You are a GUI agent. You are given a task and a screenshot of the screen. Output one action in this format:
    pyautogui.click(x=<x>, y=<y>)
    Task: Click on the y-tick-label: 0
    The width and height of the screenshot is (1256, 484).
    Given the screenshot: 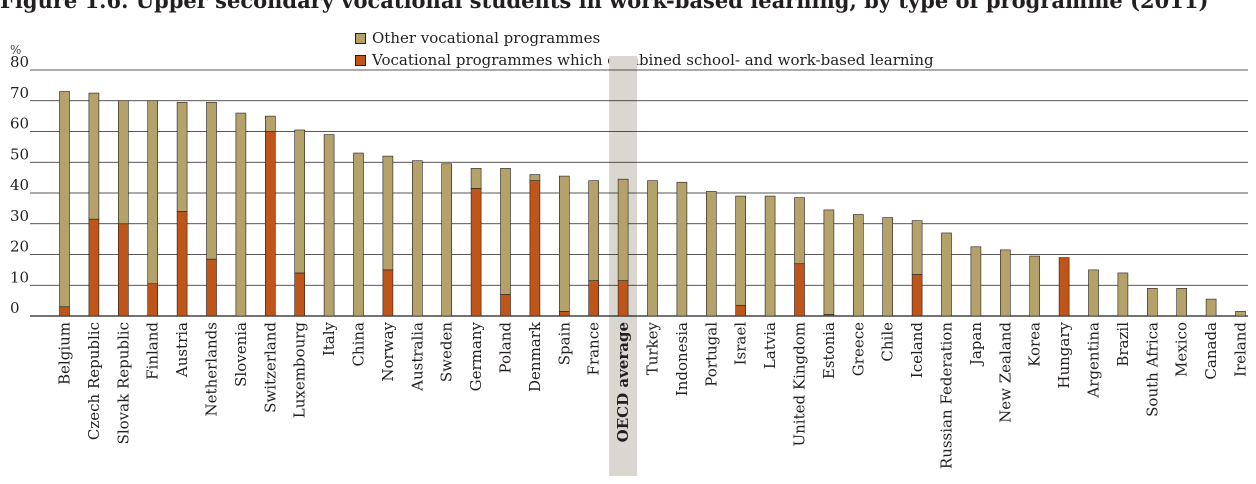 What is the action you would take?
    pyautogui.click(x=15, y=308)
    